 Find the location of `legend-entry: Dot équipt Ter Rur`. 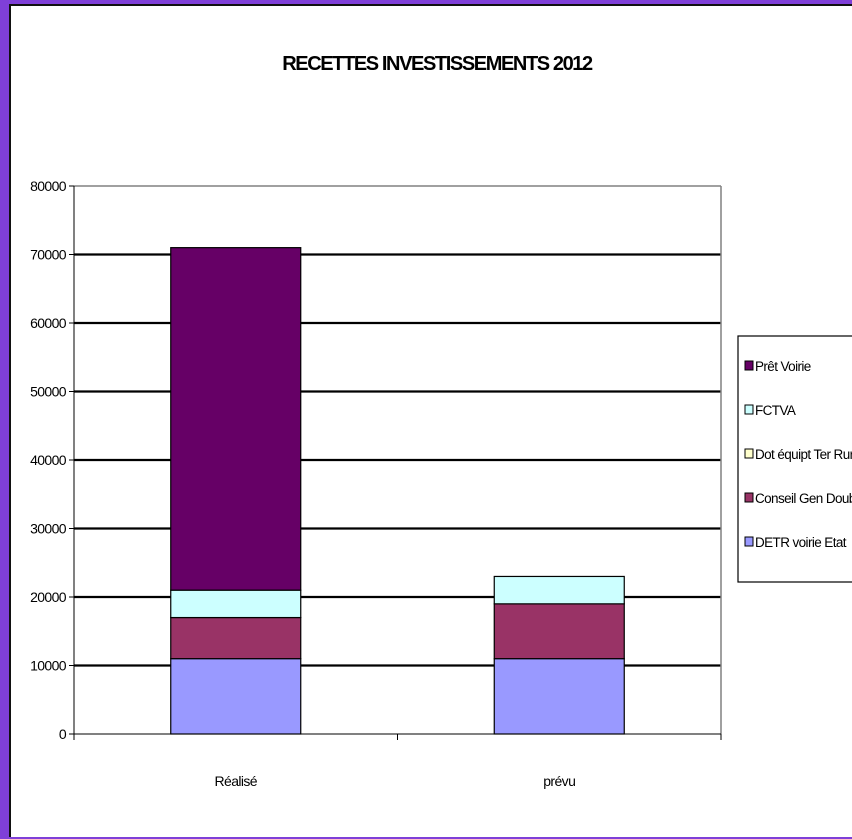

legend-entry: Dot équipt Ter Rur is located at coordinates (803, 454).